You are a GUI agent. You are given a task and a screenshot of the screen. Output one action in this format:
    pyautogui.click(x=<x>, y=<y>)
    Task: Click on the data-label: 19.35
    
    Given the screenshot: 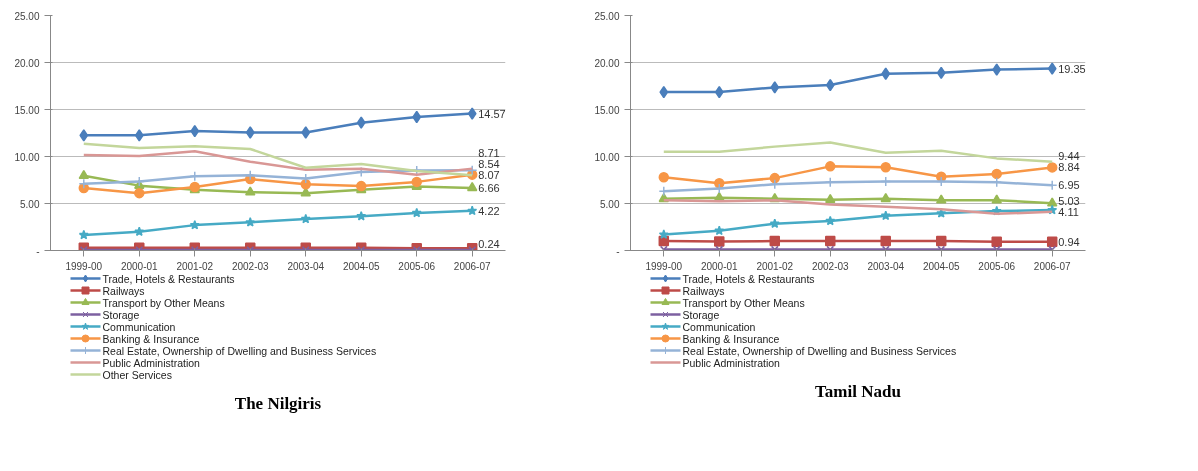 What is the action you would take?
    pyautogui.click(x=1072, y=68)
    